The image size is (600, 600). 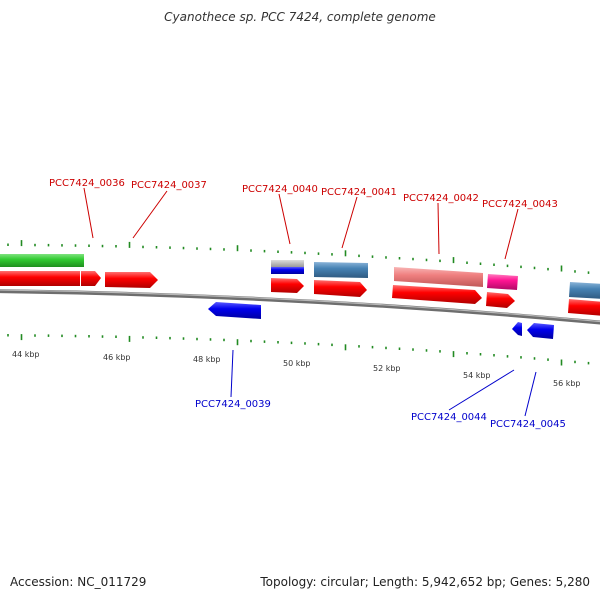 What do you see at coordinates (520, 204) in the screenshot?
I see `gene-label-0043: PCC7424_0043` at bounding box center [520, 204].